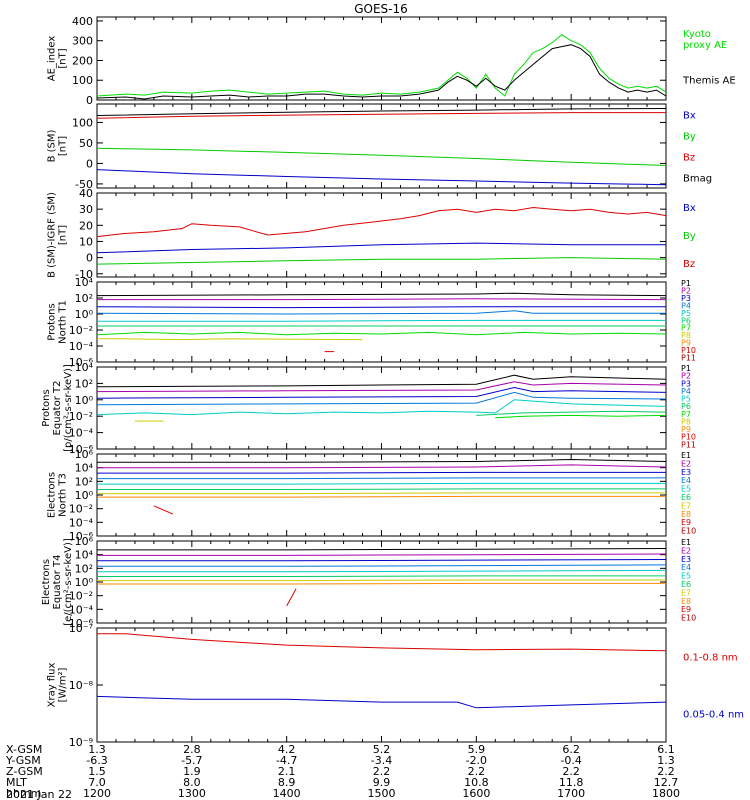 The height and width of the screenshot is (800, 750). I want to click on ephemeris-value: 1600, so click(476, 793).